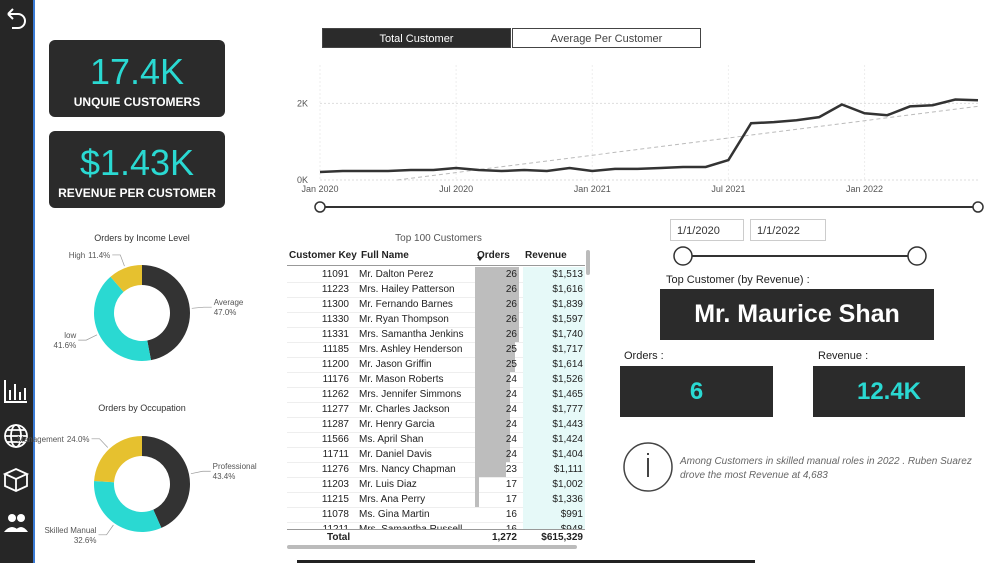 The height and width of the screenshot is (563, 1000). What do you see at coordinates (436, 425) in the screenshot?
I see `table-row: 11287 Mr. Henry Garcia 24 $1,443` at bounding box center [436, 425].